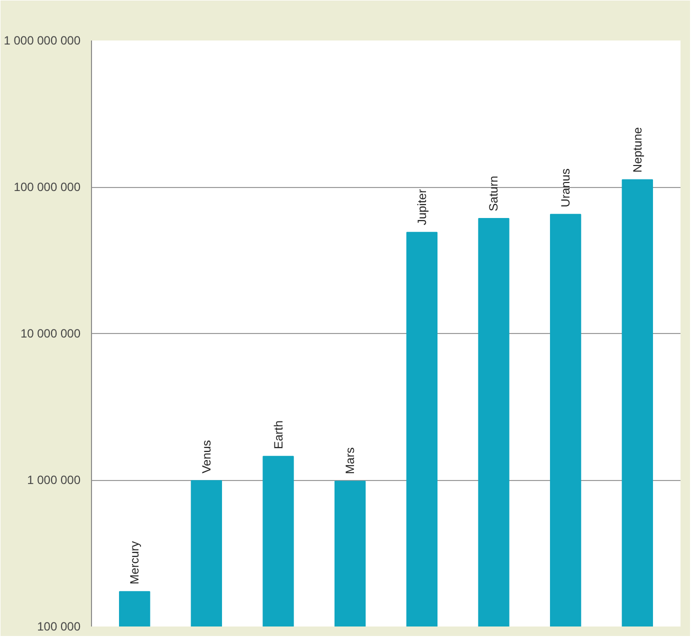 The height and width of the screenshot is (643, 696). I want to click on x-tick-label: Venus, so click(206, 457).